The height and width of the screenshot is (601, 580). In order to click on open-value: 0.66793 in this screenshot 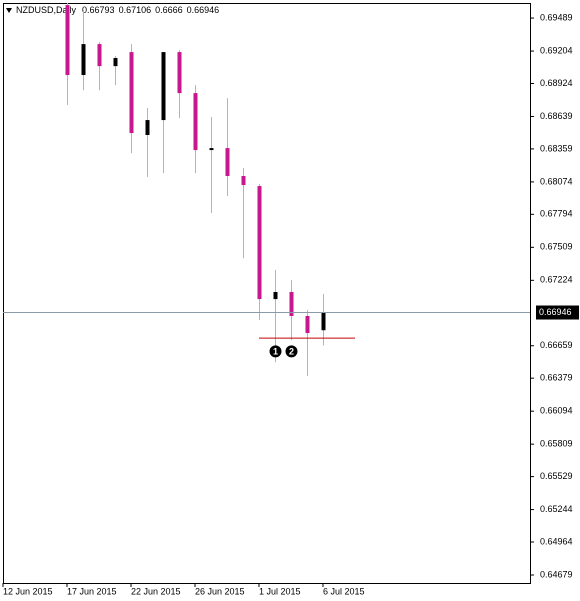, I will do `click(98, 10)`.